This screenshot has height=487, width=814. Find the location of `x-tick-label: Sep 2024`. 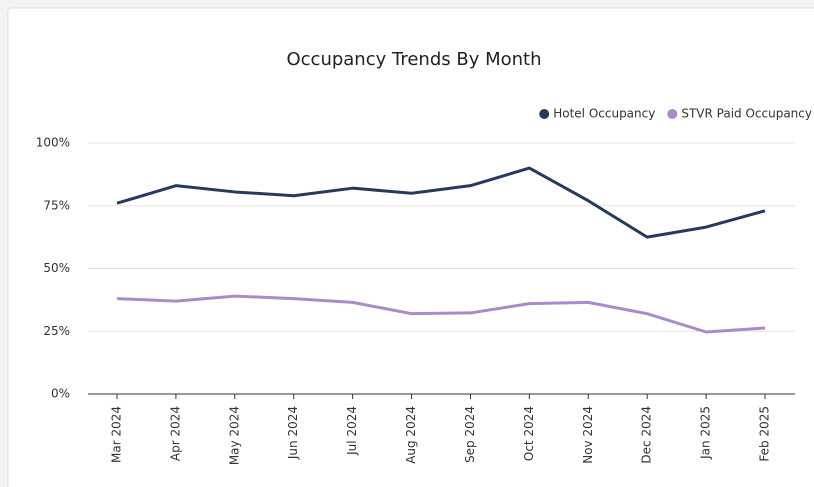

x-tick-label: Sep 2024 is located at coordinates (470, 434).